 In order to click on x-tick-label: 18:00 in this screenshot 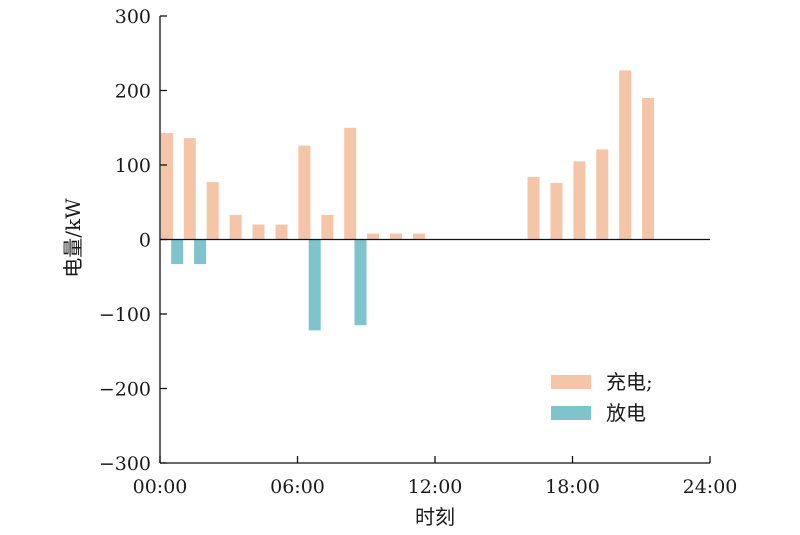, I will do `click(572, 487)`.